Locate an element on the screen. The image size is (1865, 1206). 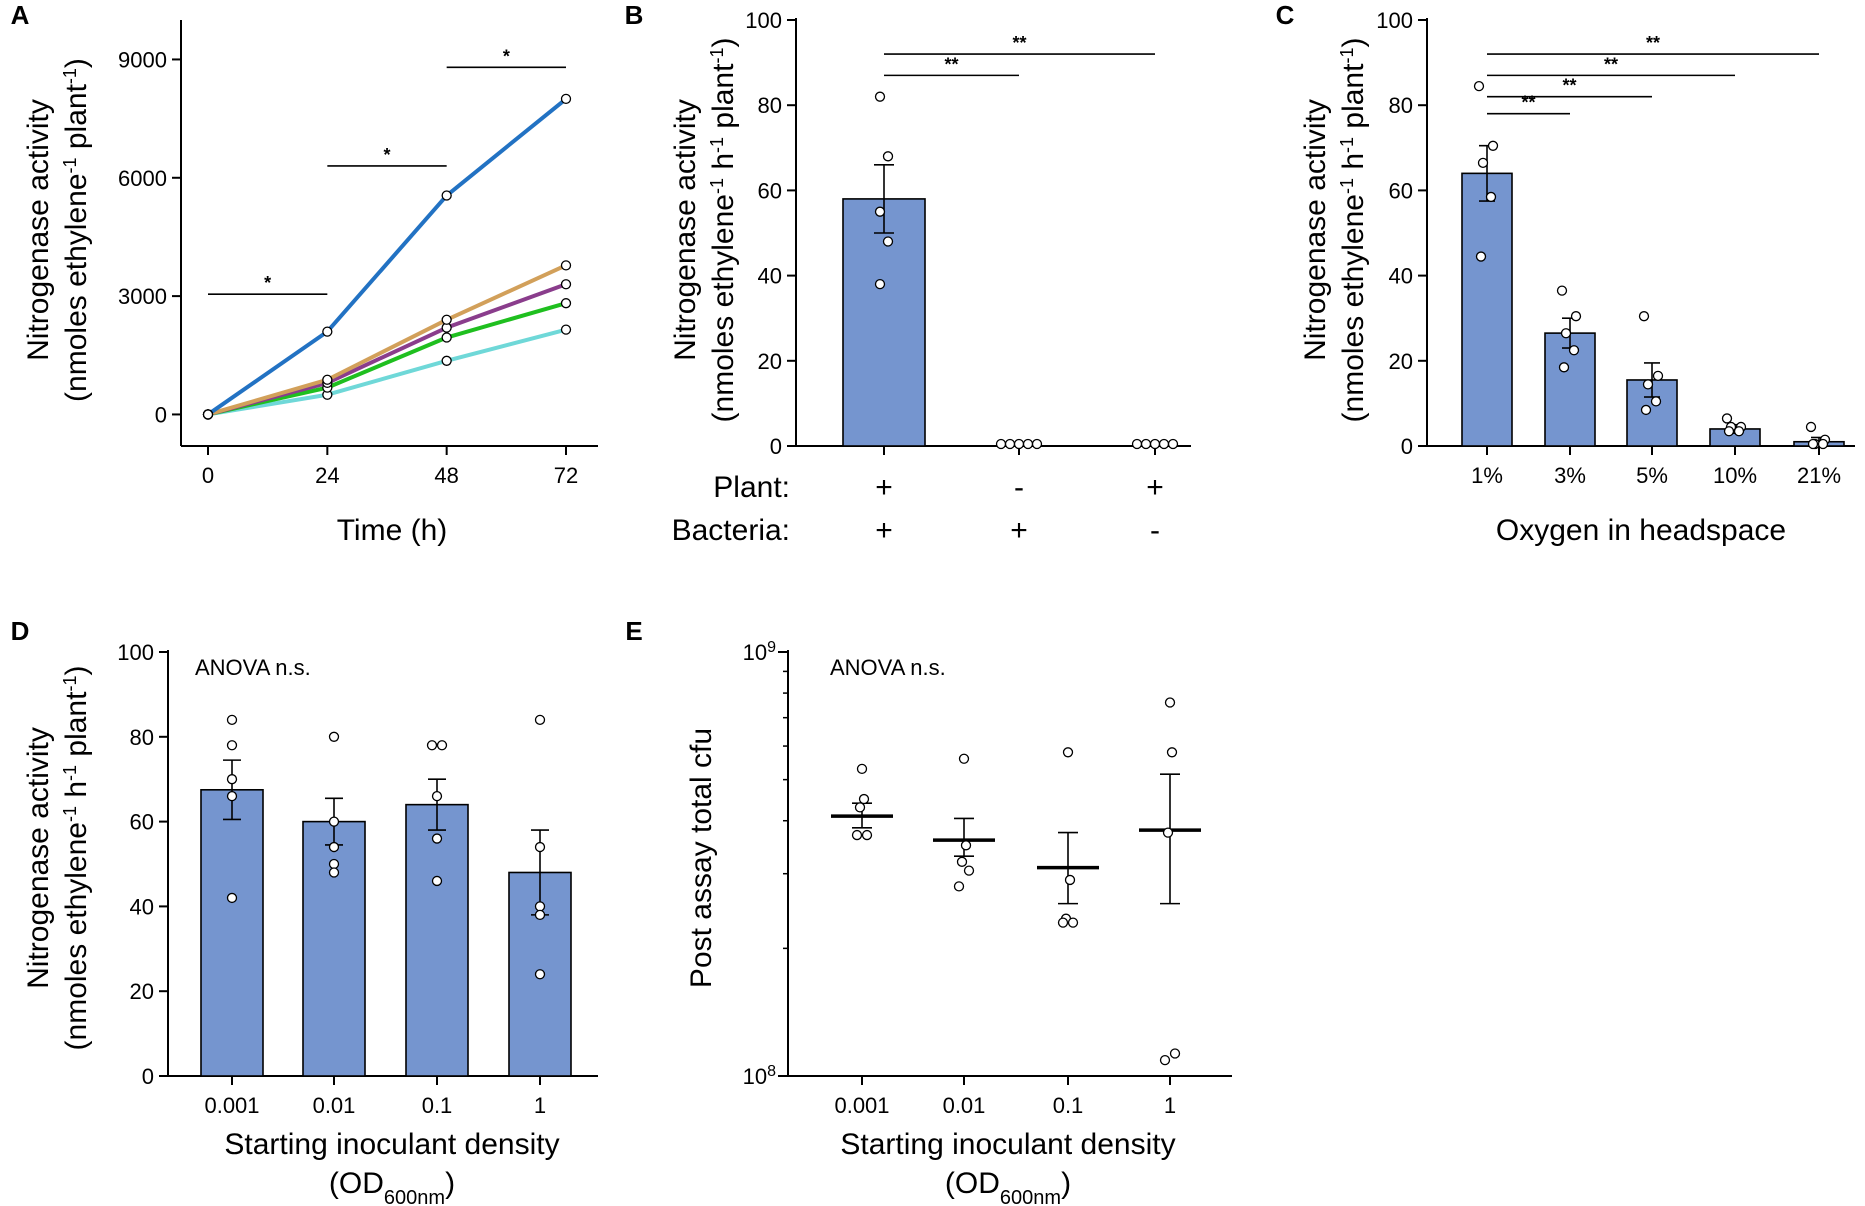
bar is located at coordinates (232, 932).